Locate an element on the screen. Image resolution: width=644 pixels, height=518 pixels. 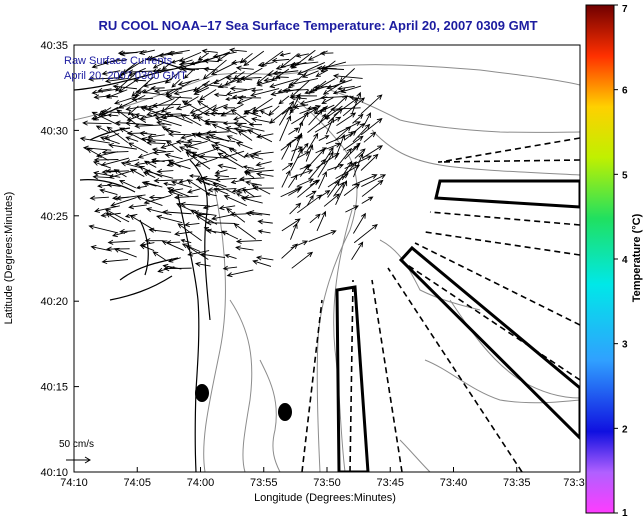
black-marker is located at coordinates (285, 412).